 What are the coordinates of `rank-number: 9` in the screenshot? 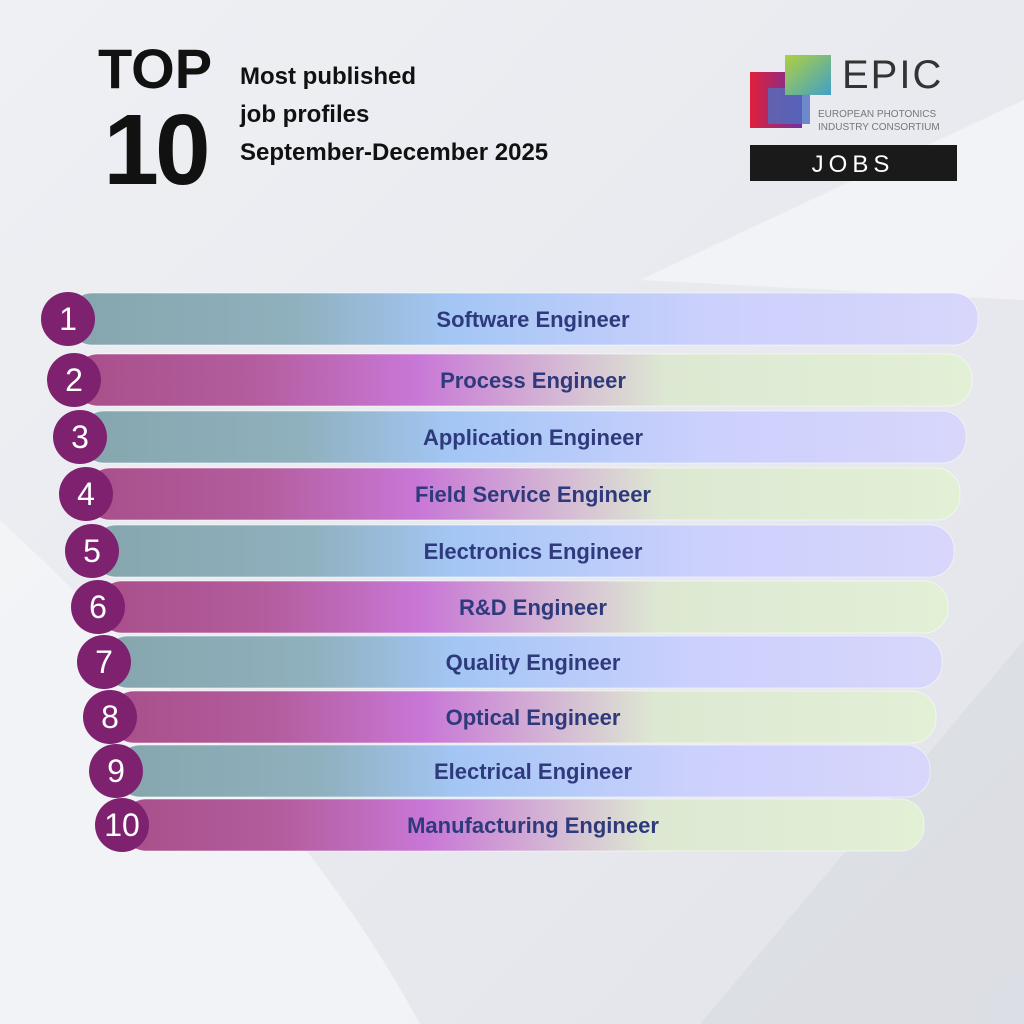 It's located at (116, 771).